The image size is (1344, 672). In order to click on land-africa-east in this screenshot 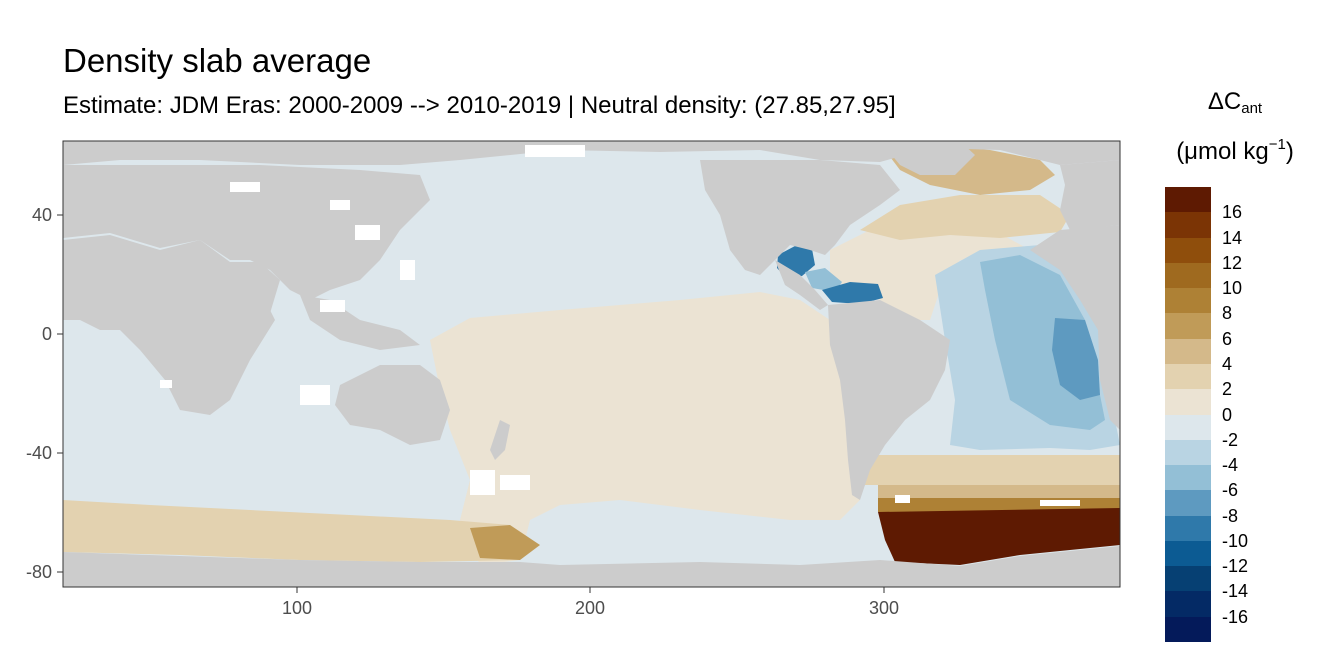, I will do `click(1075, 327)`.